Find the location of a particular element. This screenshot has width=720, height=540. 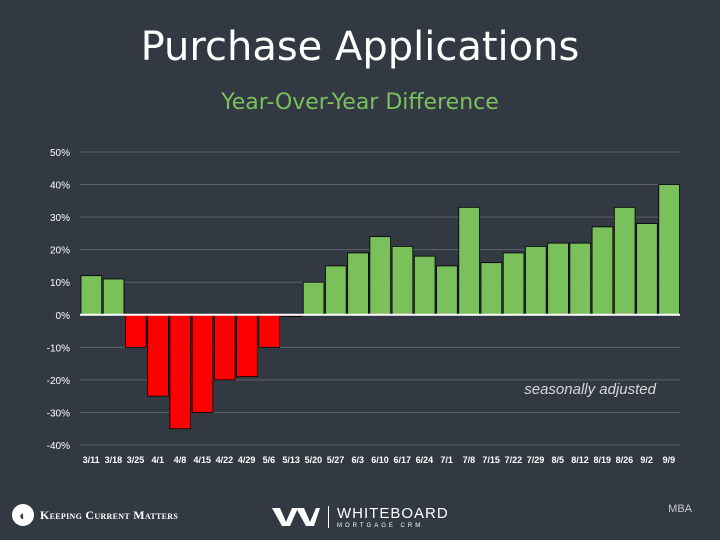

annotation-seasonally-adjusted: seasonally adjusted is located at coordinates (590, 389).